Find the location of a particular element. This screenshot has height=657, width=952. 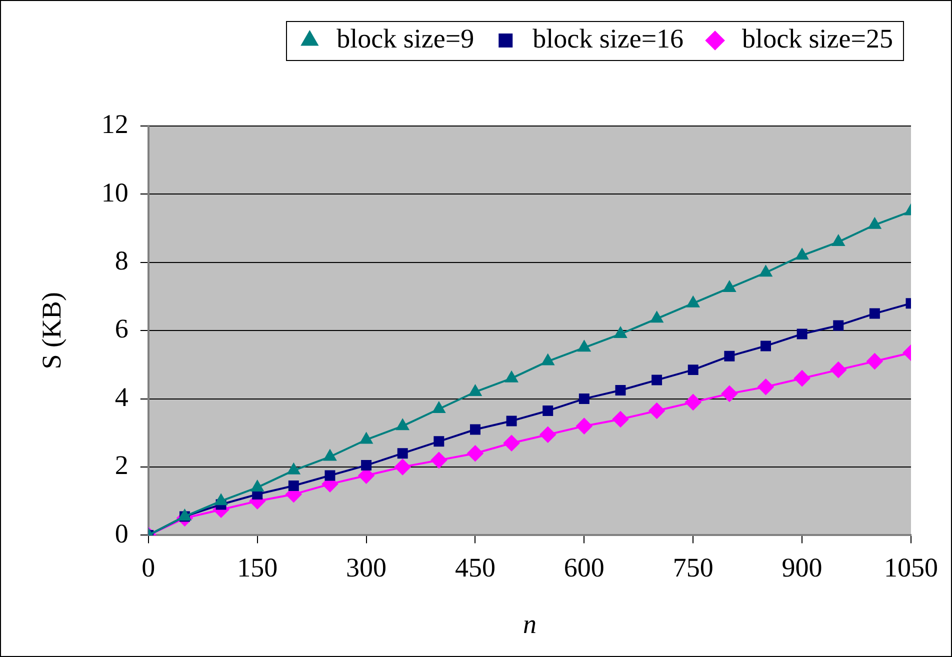

x-tick-label: 300 is located at coordinates (366, 567).